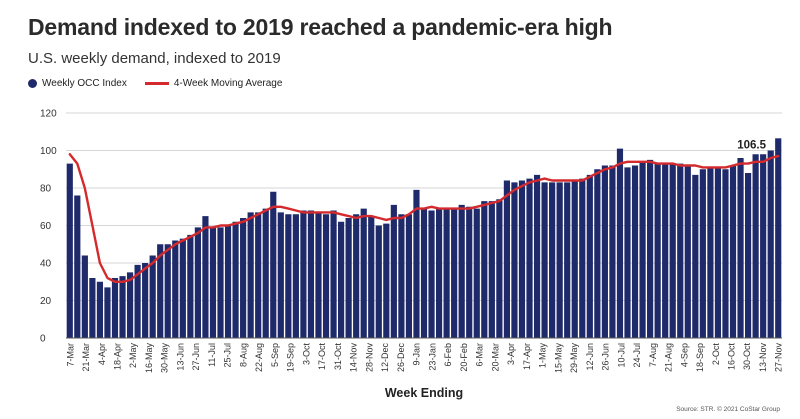 This screenshot has width=800, height=419. I want to click on y-tick-label: 40, so click(46, 264).